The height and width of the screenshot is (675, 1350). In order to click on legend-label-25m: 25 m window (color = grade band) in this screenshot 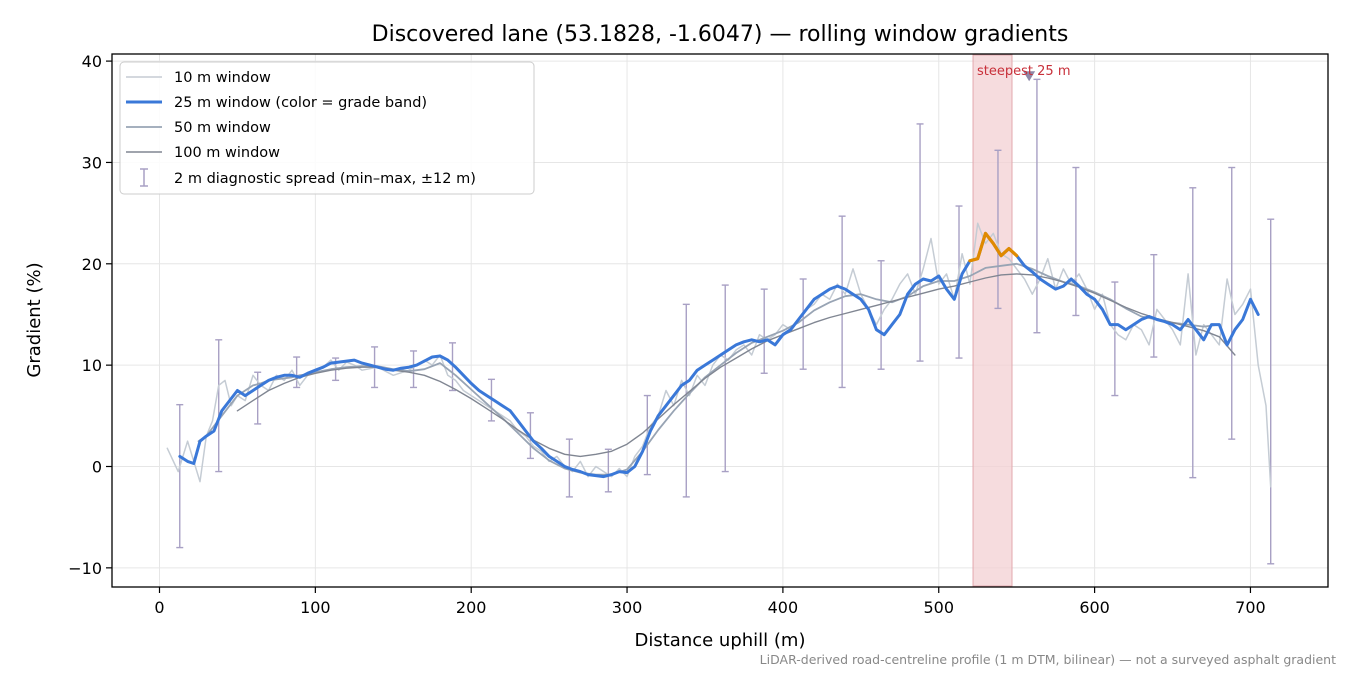, I will do `click(300, 103)`.